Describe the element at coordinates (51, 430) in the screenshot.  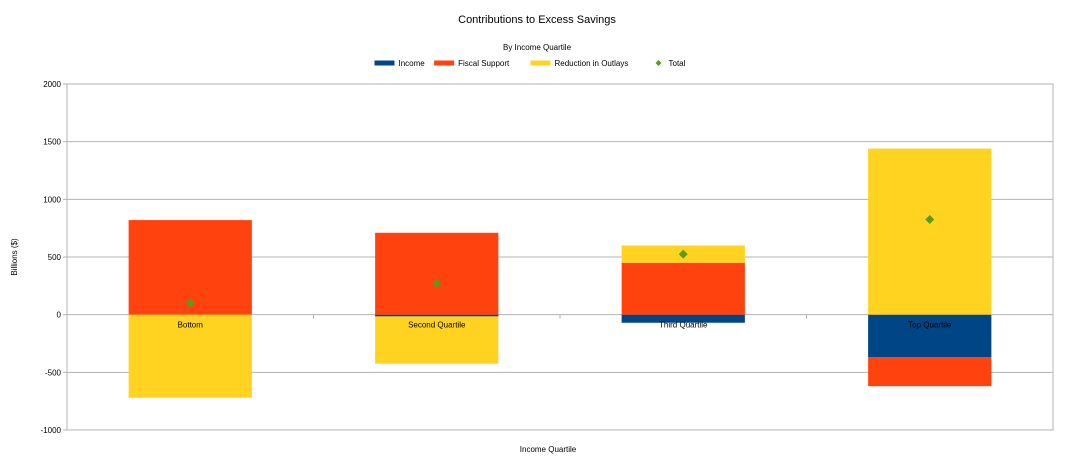
I see `y-tick-label: -1000` at that location.